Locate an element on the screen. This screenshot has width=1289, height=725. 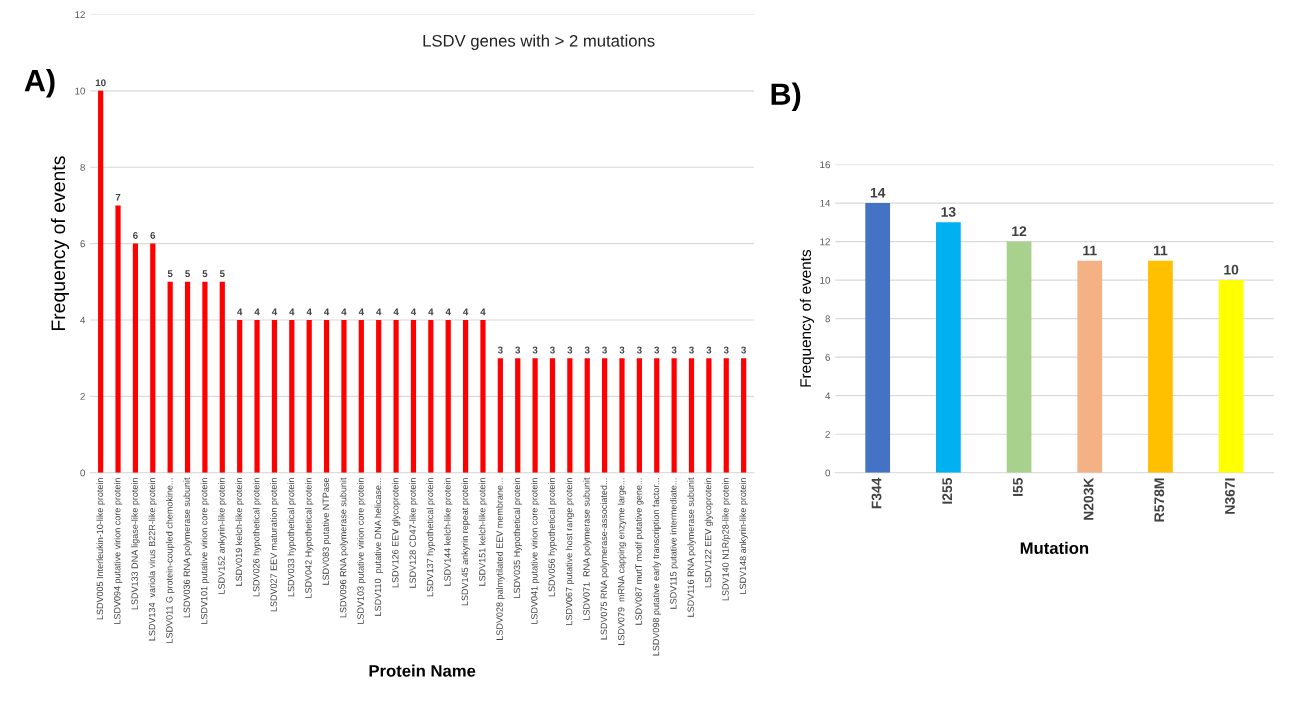
x-tick-label: LSDV134 variola virus B22R-like protein is located at coordinates (152, 559).